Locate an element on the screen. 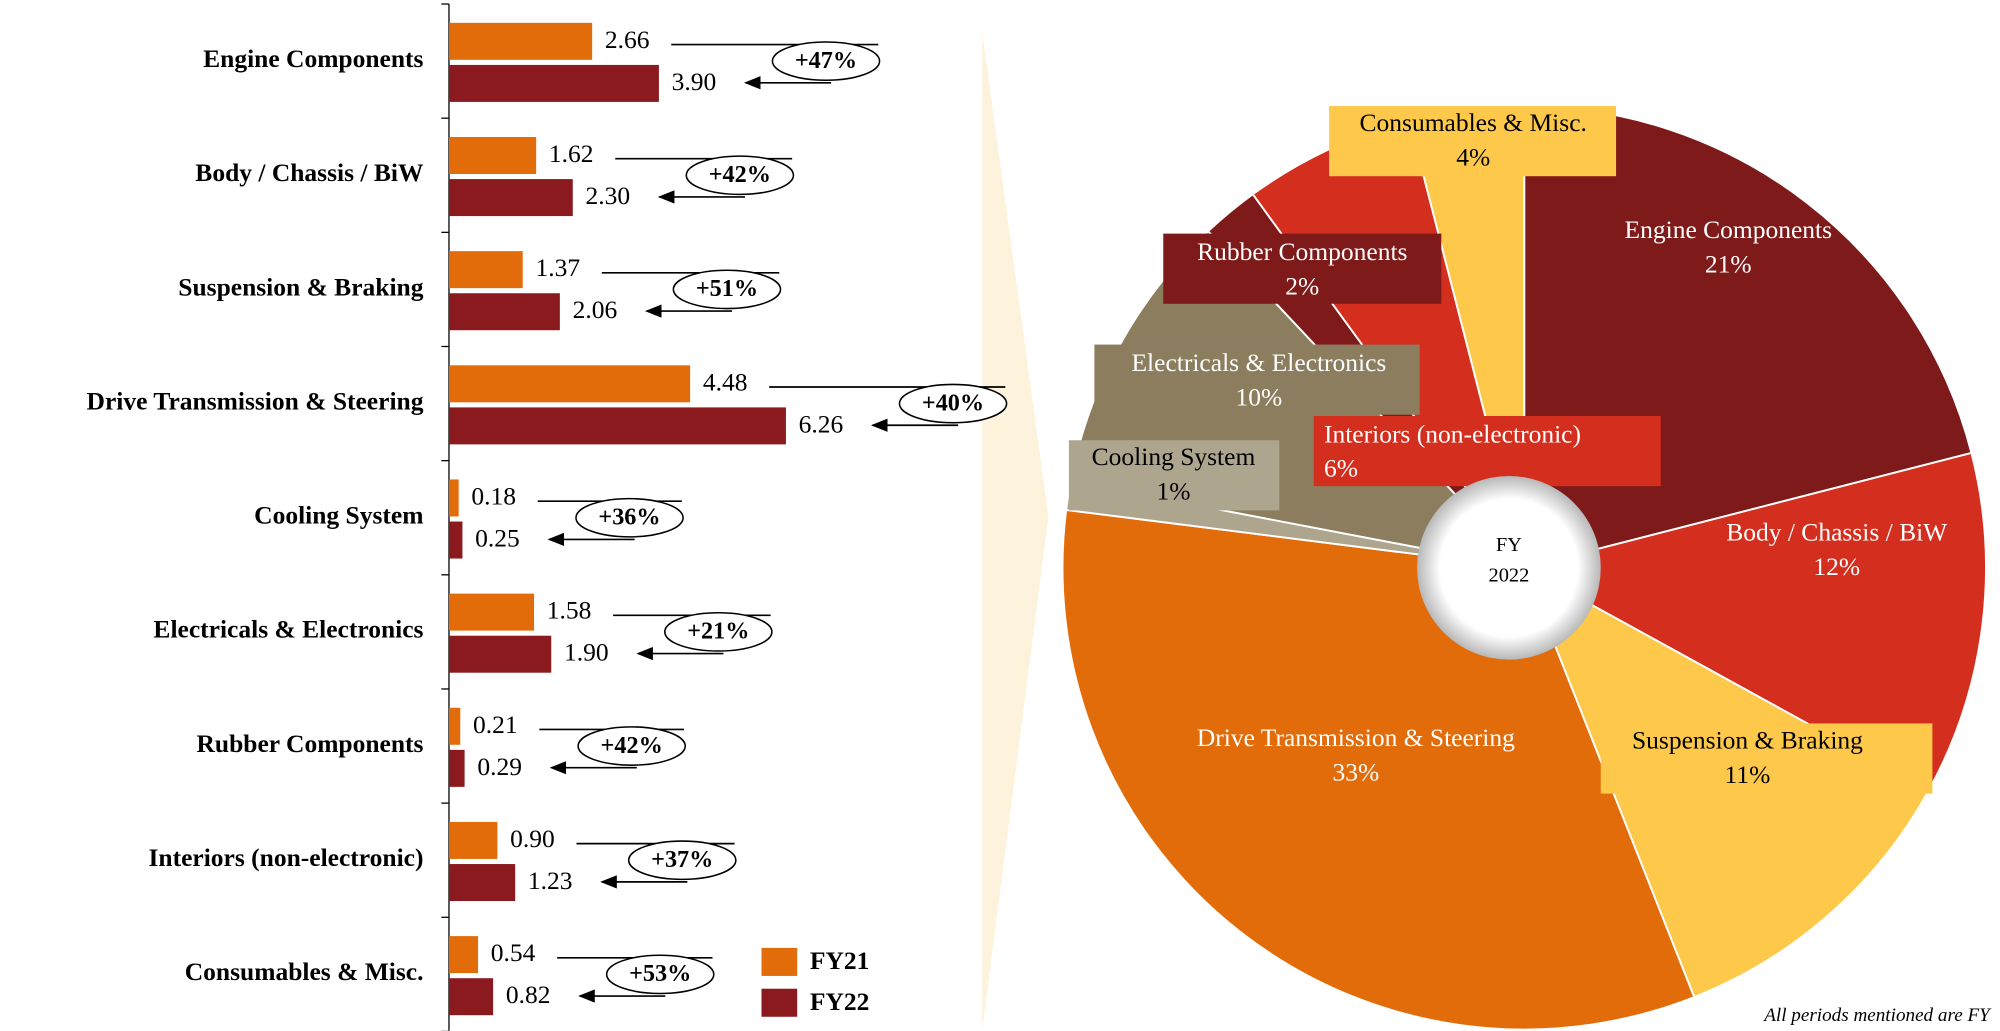  slice-label: Body / Chassis / BiW is located at coordinates (1837, 531).